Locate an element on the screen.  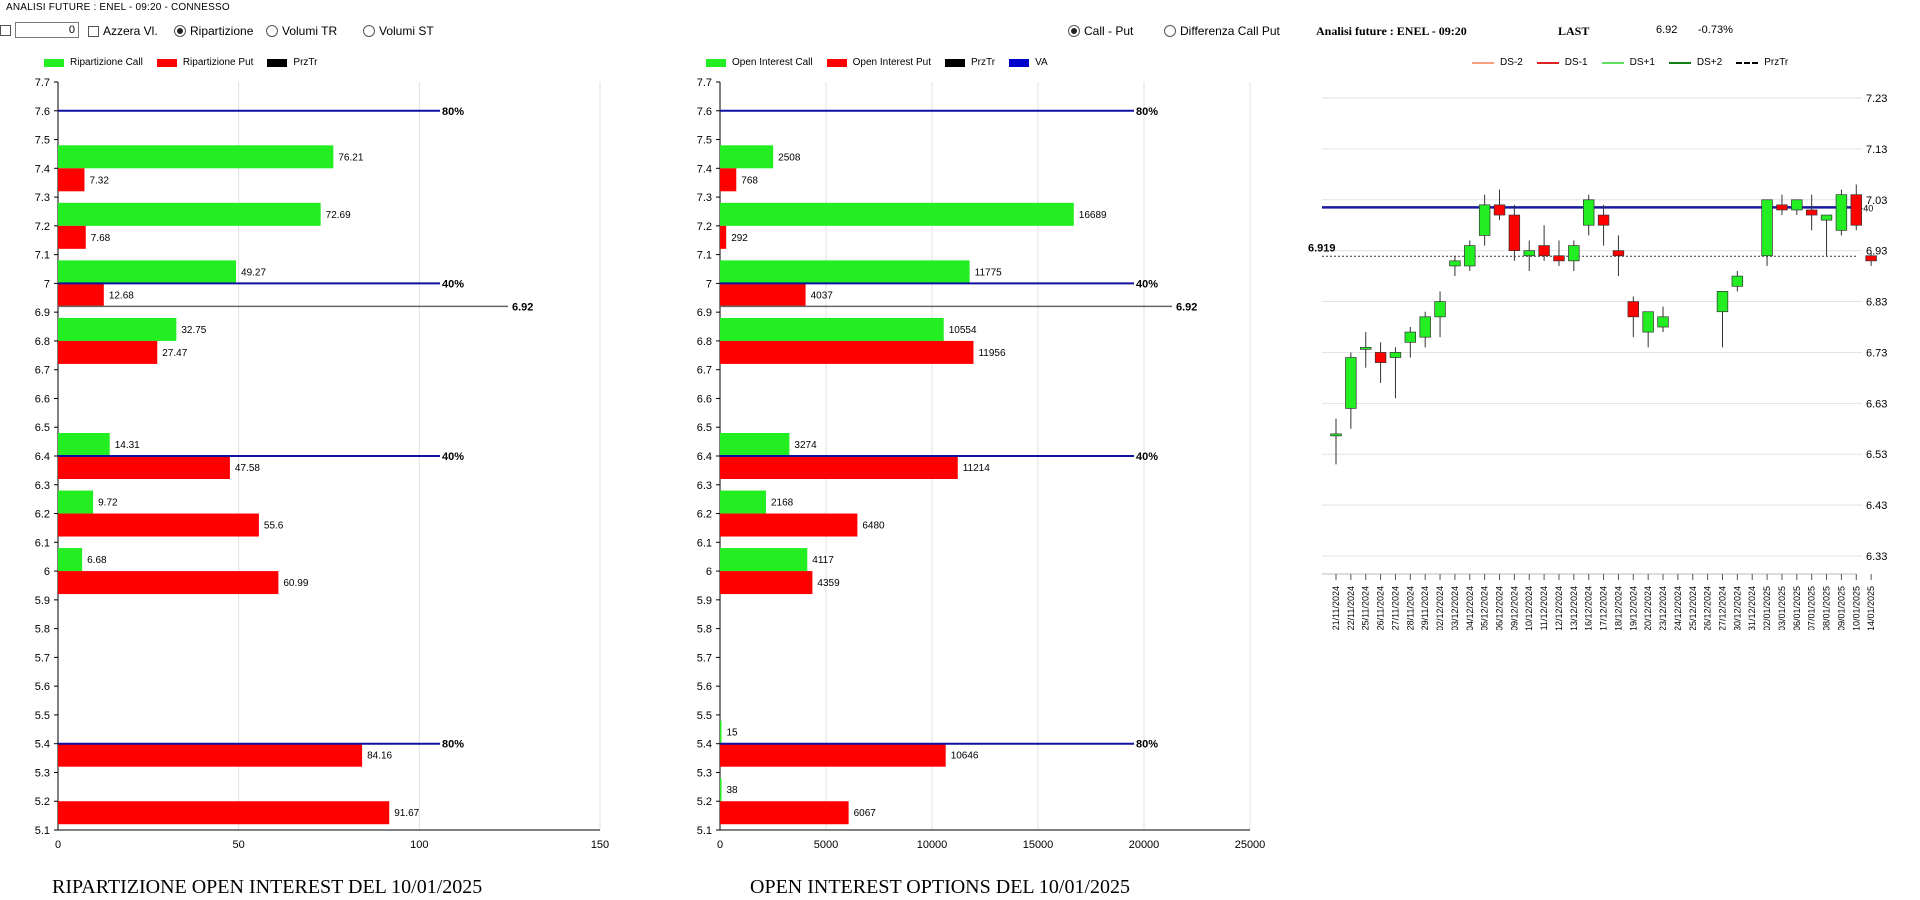
window-title: ANALISI FUTURE : ENEL - 09:20 - CONNESSO is located at coordinates (118, 7).